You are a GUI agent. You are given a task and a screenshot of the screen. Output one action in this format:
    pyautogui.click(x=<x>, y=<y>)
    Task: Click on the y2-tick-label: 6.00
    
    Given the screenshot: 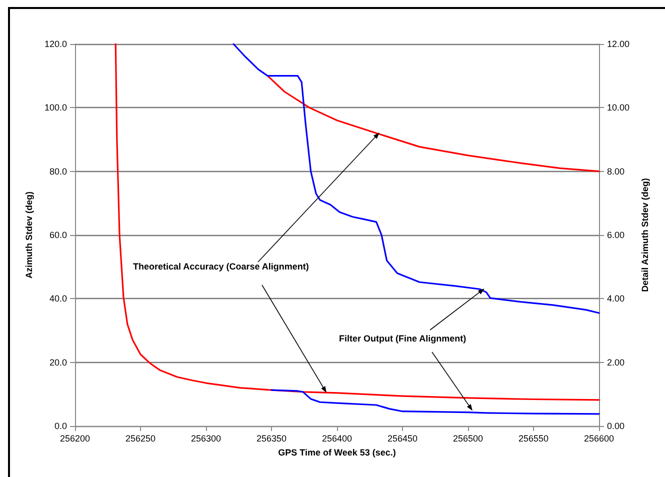 What is the action you would take?
    pyautogui.click(x=616, y=235)
    